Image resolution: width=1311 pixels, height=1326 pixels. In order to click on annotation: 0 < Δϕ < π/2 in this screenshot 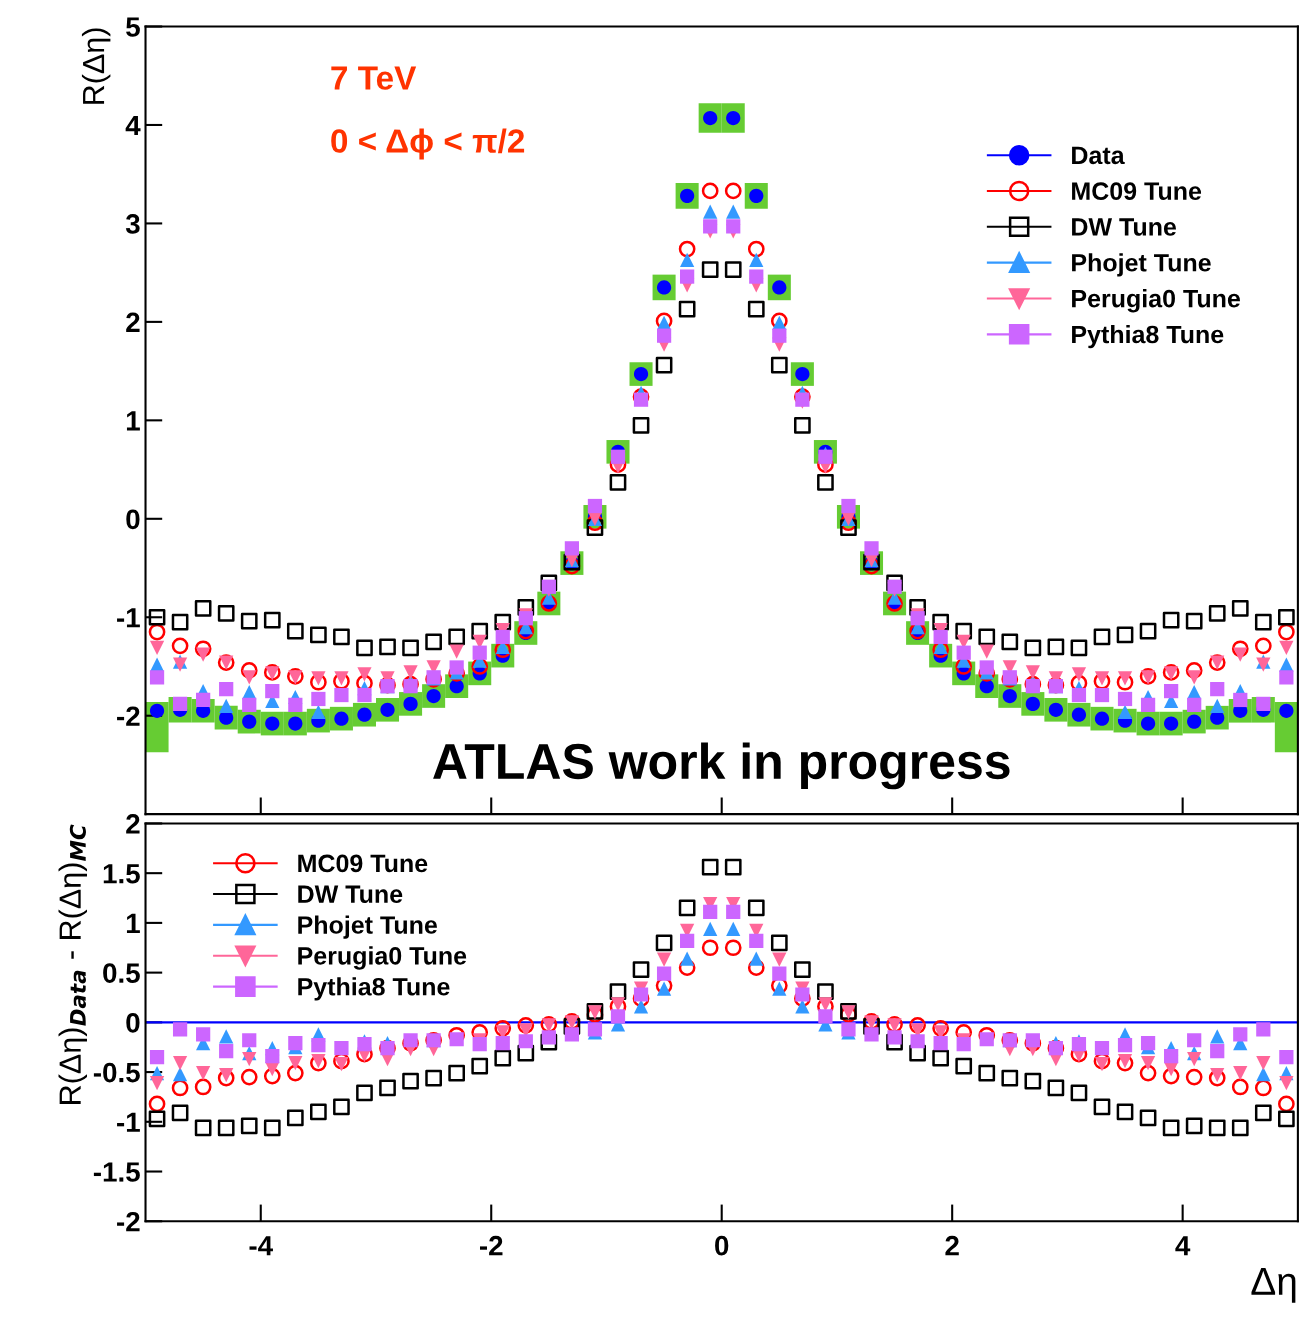, I will do `click(428, 144)`.